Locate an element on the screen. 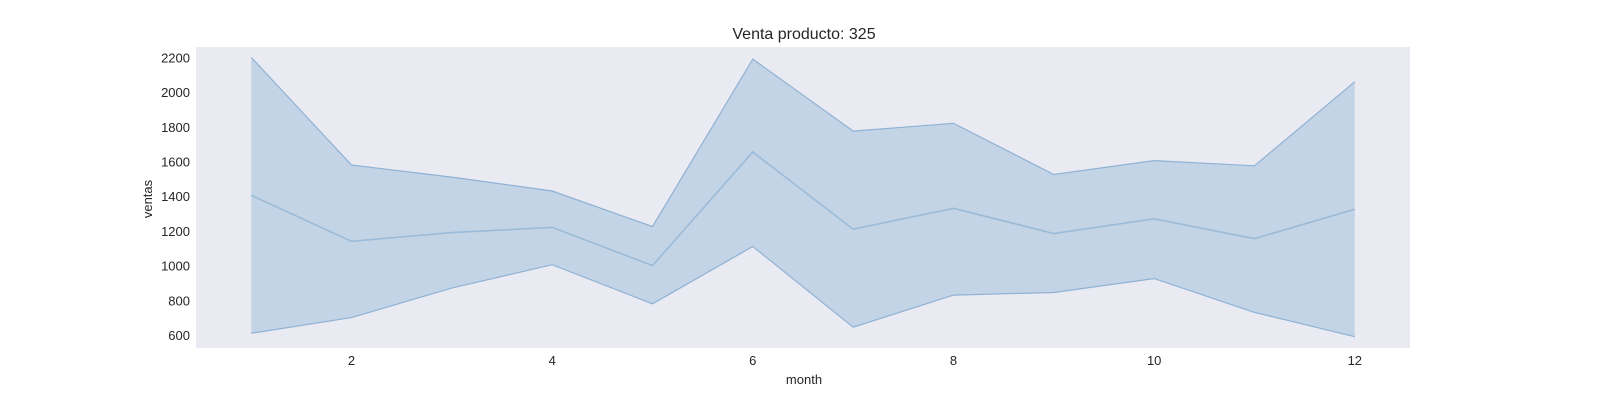  y-tick-label: 800 is located at coordinates (179, 300).